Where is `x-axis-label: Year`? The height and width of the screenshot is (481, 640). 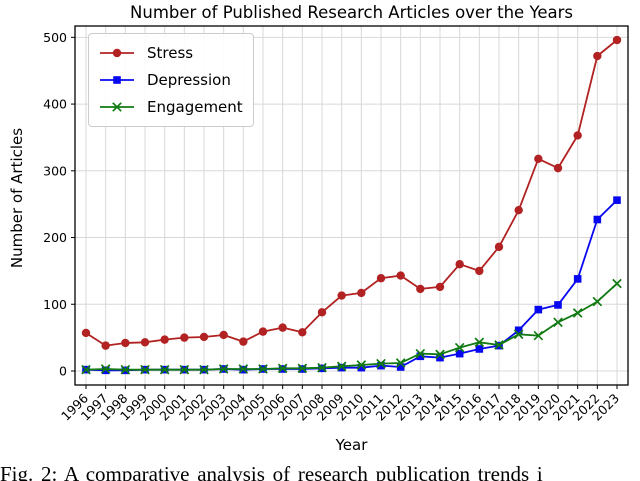 x-axis-label: Year is located at coordinates (351, 445).